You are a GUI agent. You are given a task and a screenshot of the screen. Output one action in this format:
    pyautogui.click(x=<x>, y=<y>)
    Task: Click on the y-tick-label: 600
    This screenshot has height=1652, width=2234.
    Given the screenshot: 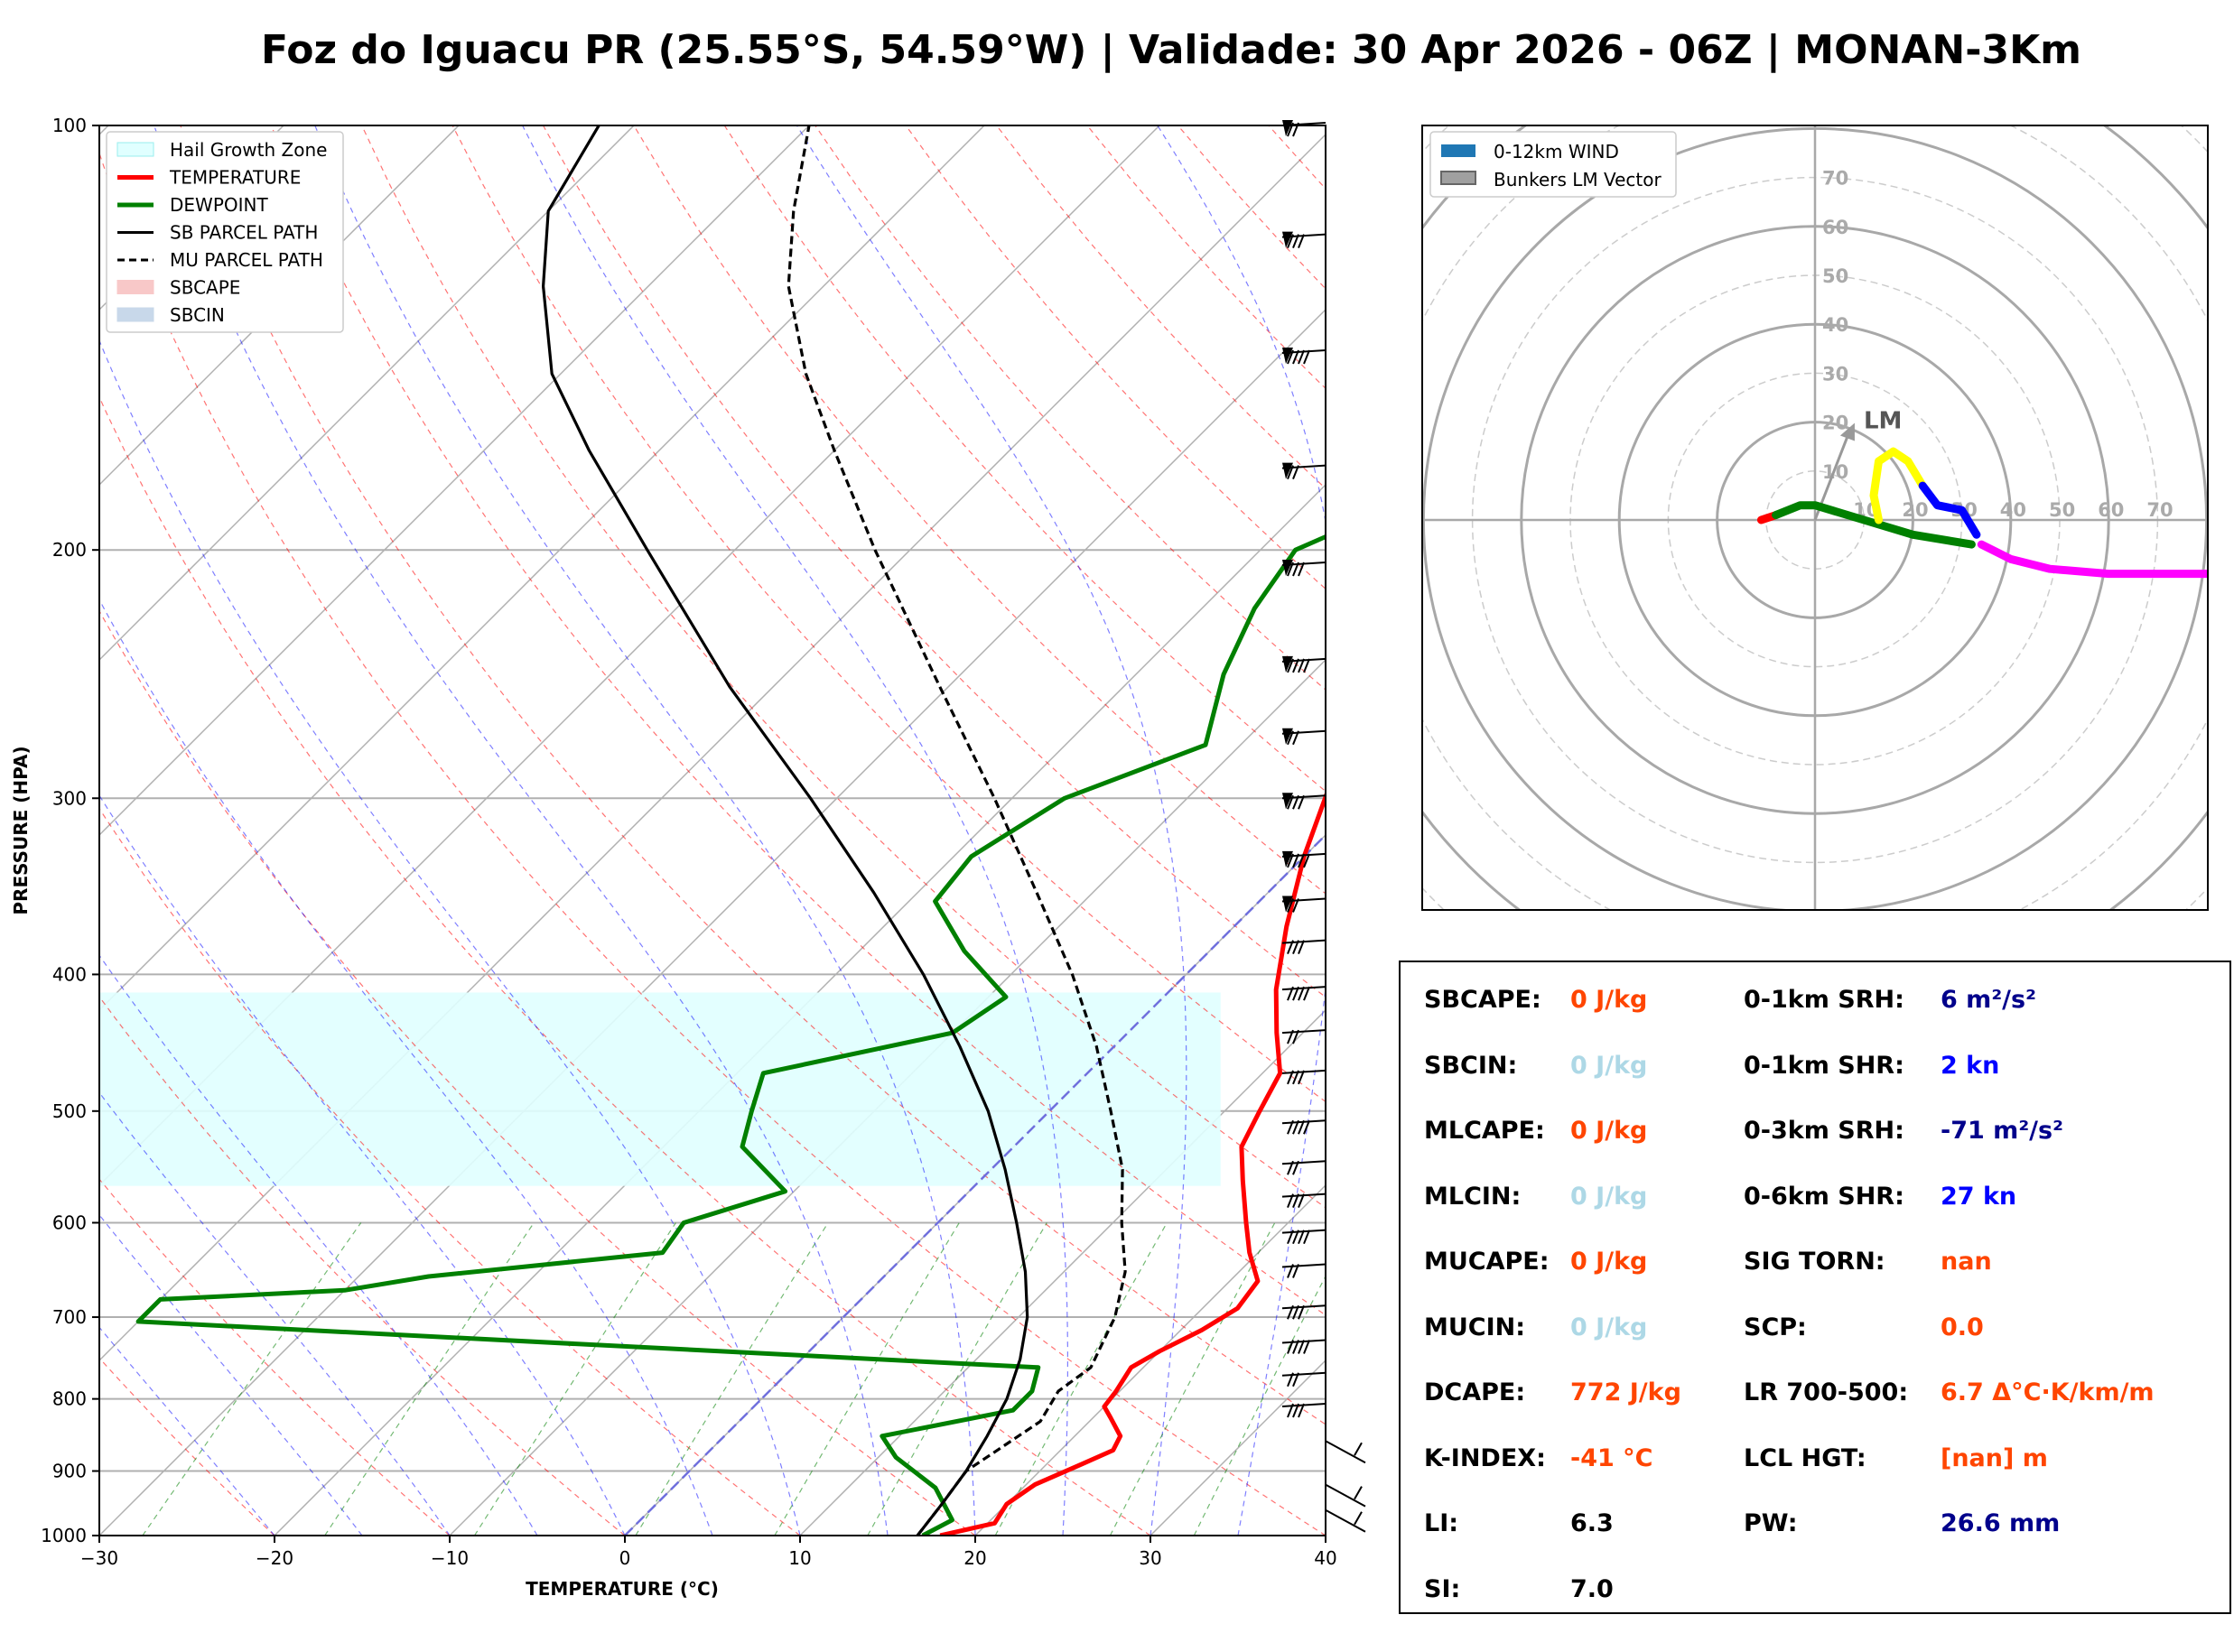 What is the action you would take?
    pyautogui.click(x=69, y=1222)
    